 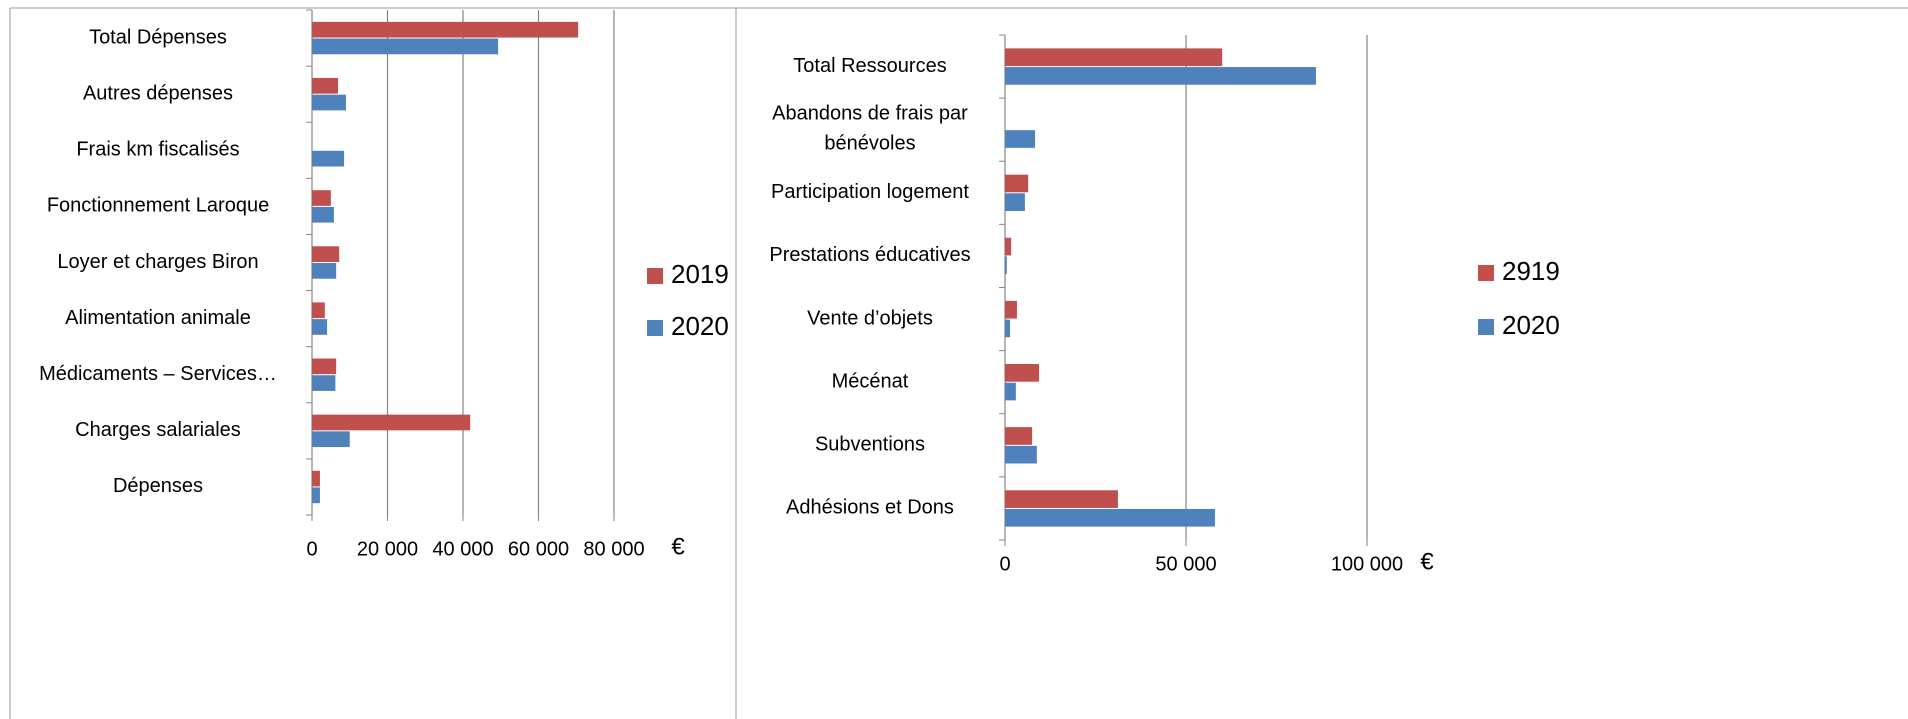 What do you see at coordinates (613, 549) in the screenshot?
I see `x-tick-label: 80 000` at bounding box center [613, 549].